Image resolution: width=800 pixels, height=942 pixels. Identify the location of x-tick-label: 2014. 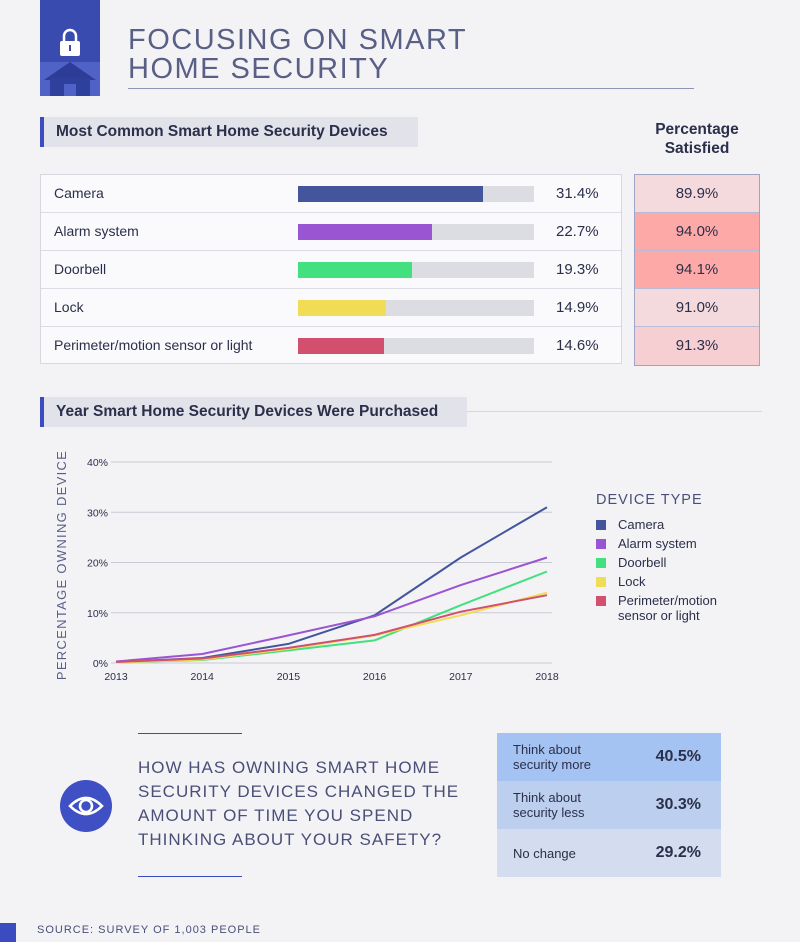
(203, 677).